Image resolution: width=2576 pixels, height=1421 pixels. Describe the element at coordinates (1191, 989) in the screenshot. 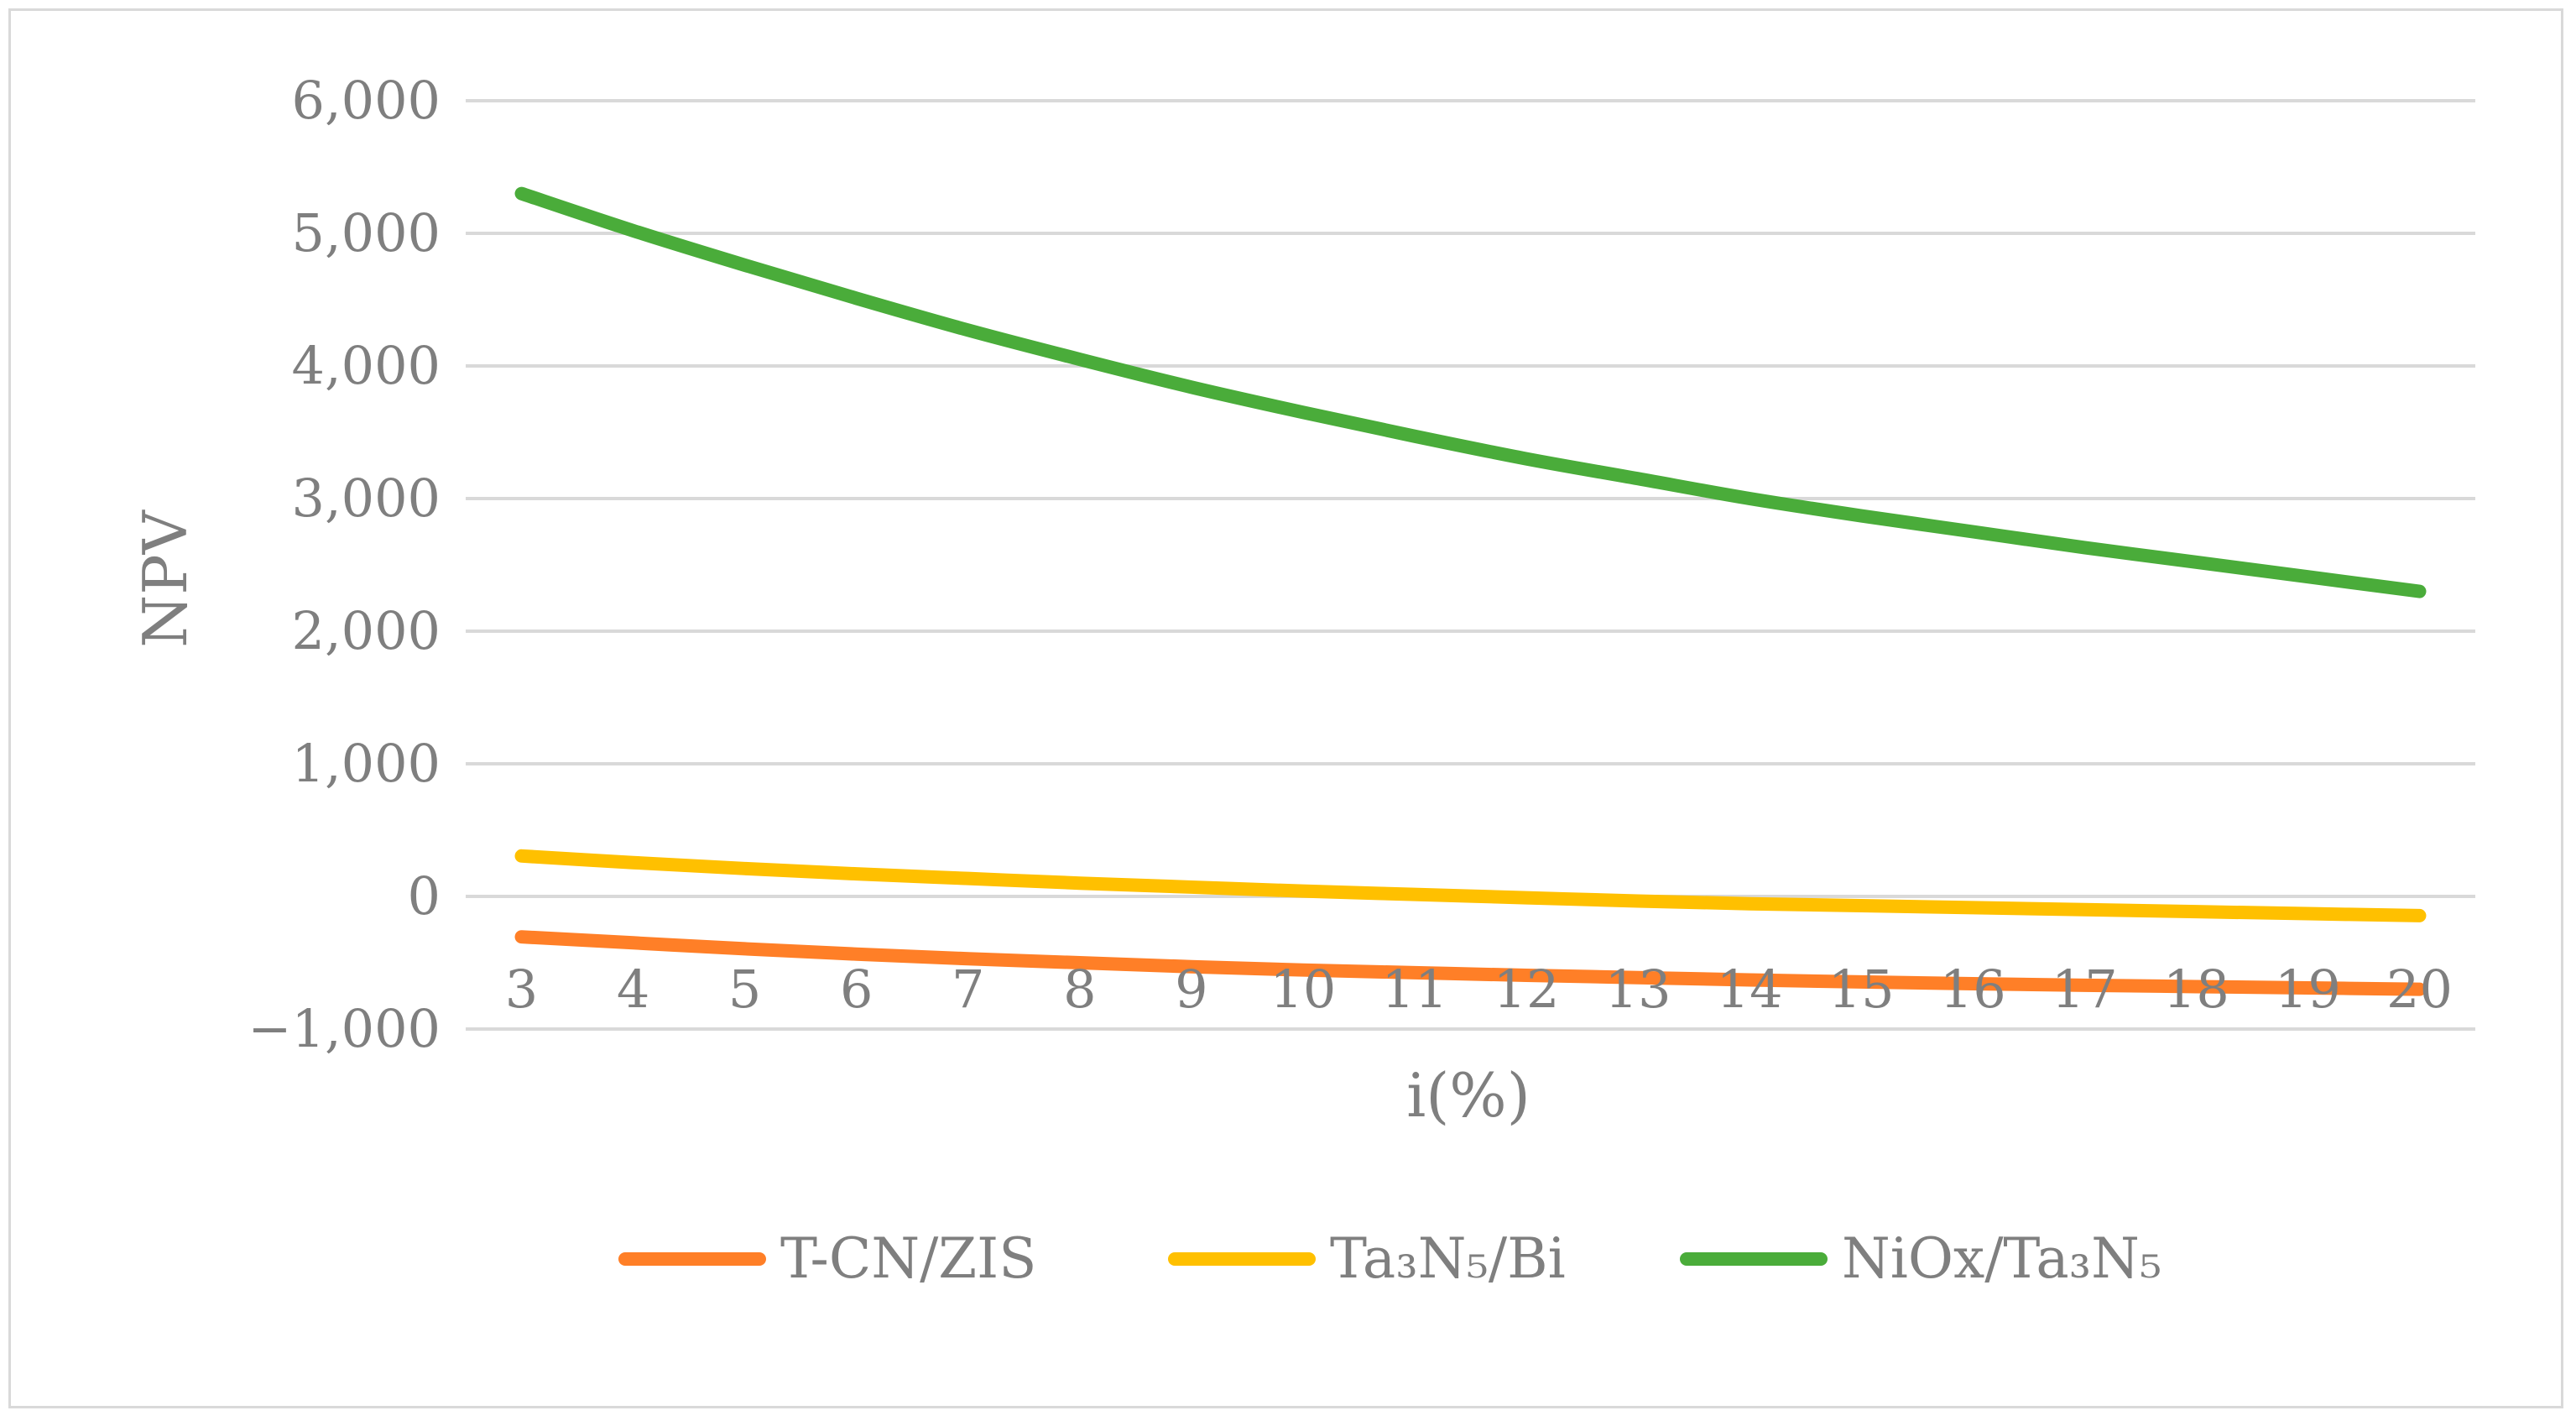

I see `x-tick-label: 9` at that location.